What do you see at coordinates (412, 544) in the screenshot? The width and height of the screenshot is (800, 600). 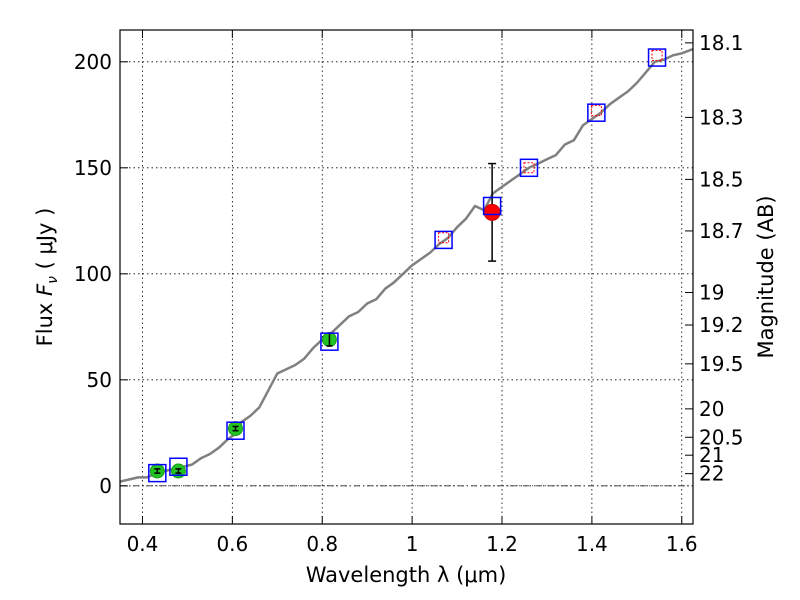 I see `x-tick-label: 1` at bounding box center [412, 544].